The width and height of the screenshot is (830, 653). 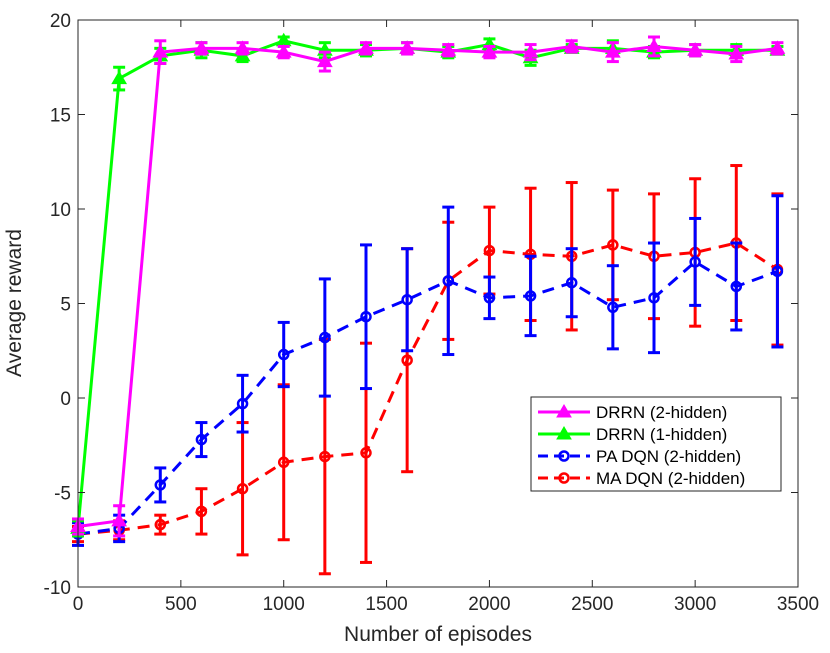 What do you see at coordinates (438, 634) in the screenshot?
I see `x-axis-label: Number of episodes` at bounding box center [438, 634].